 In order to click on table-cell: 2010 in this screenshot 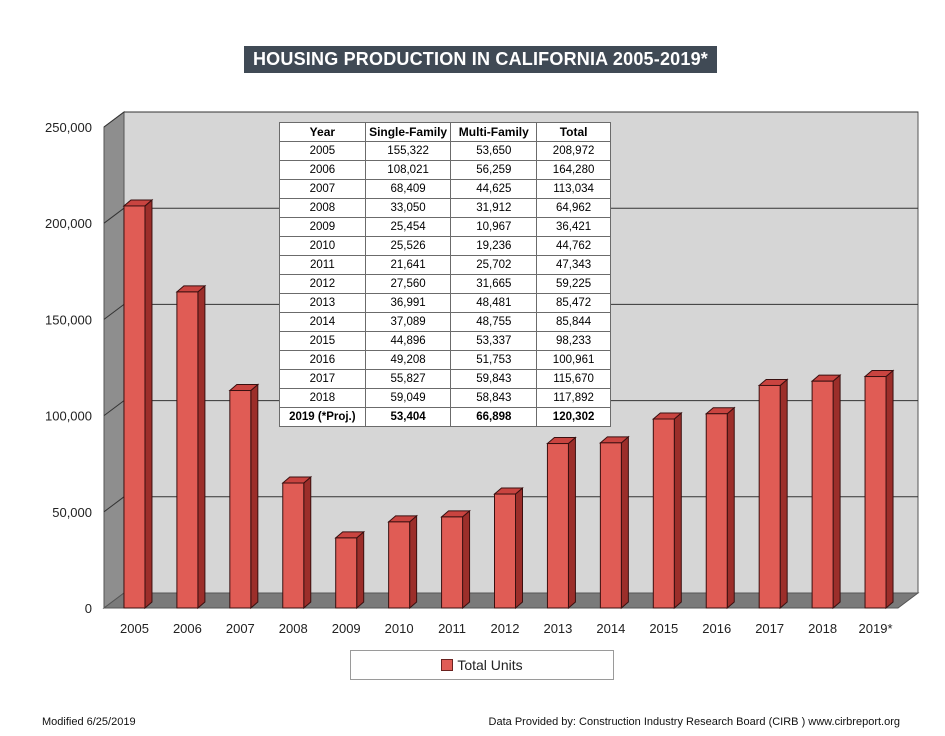, I will do `click(322, 246)`.